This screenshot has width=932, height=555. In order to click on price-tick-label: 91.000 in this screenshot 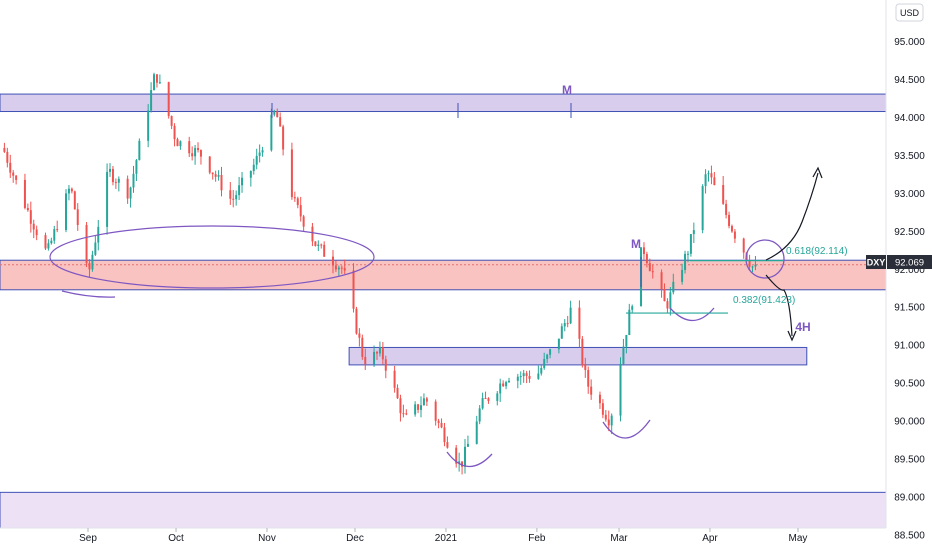, I will do `click(909, 346)`.